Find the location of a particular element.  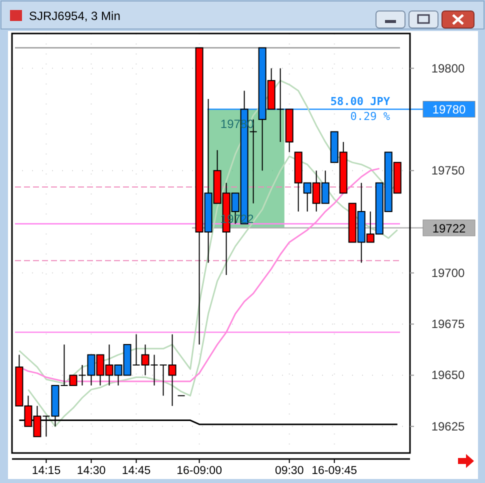

y-tick-label: 19675 is located at coordinates (448, 324).